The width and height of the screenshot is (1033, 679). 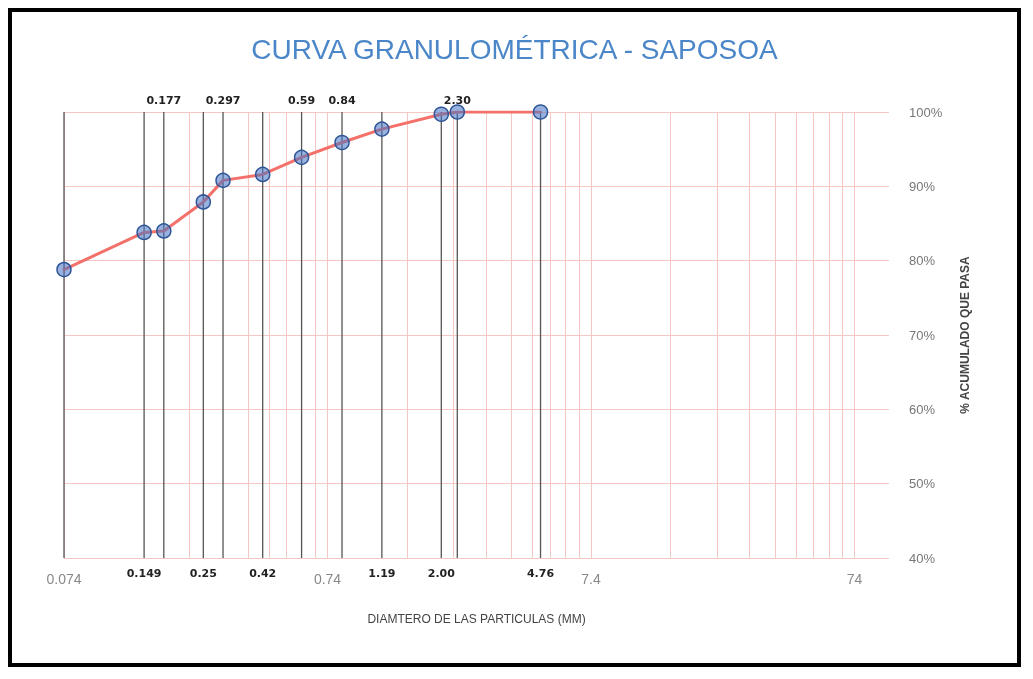 I want to click on y-tick-label: 70%, so click(x=922, y=335).